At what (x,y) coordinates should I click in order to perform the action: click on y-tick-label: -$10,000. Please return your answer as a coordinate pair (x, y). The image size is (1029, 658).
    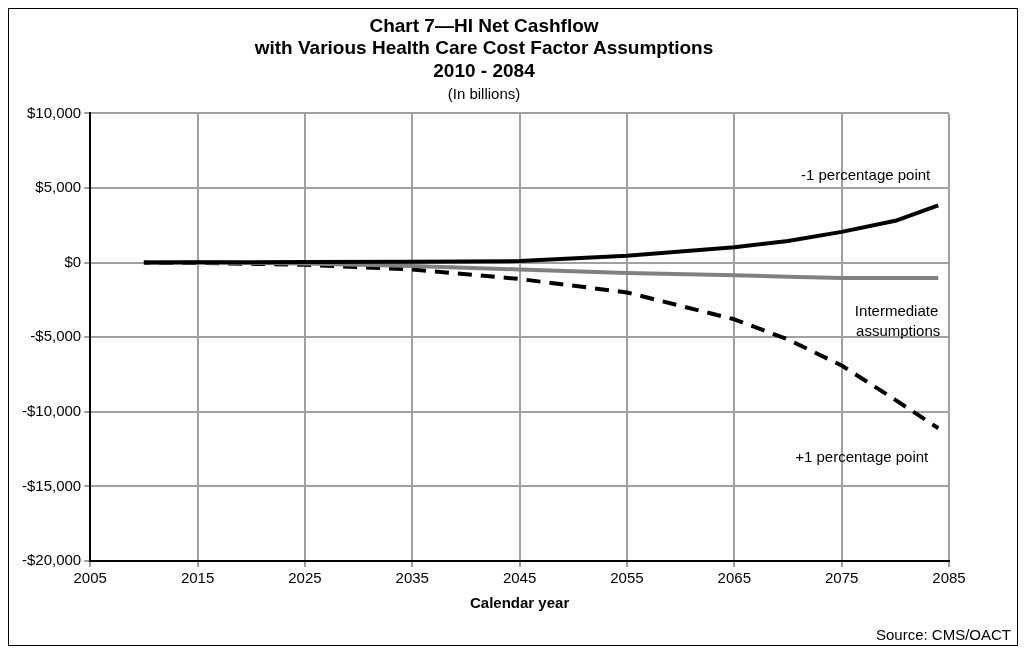
    Looking at the image, I should click on (52, 410).